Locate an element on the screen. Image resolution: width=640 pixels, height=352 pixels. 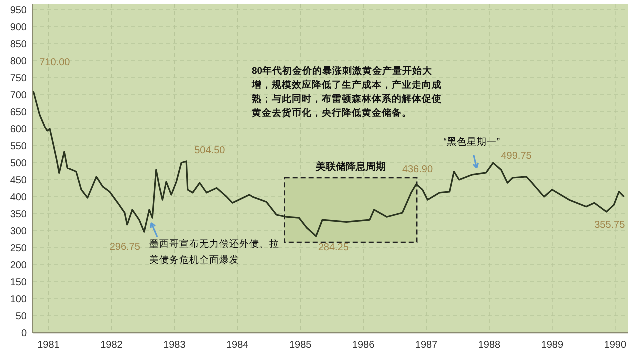
y-tick-label: 400 is located at coordinates (19, 198).